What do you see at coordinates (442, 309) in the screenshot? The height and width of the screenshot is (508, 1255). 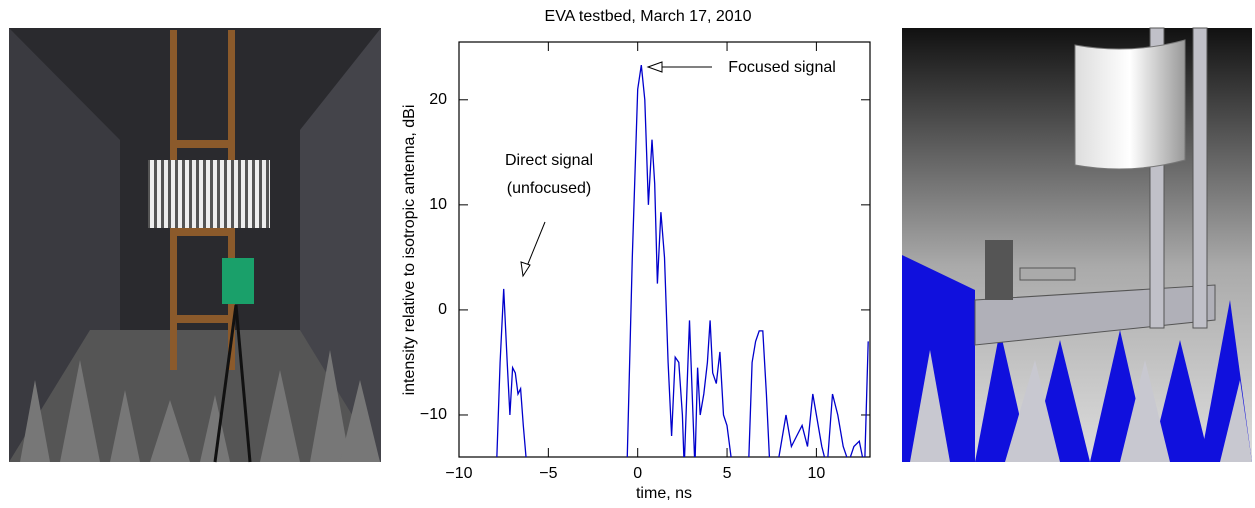 I see `y-tick-label: 0` at bounding box center [442, 309].